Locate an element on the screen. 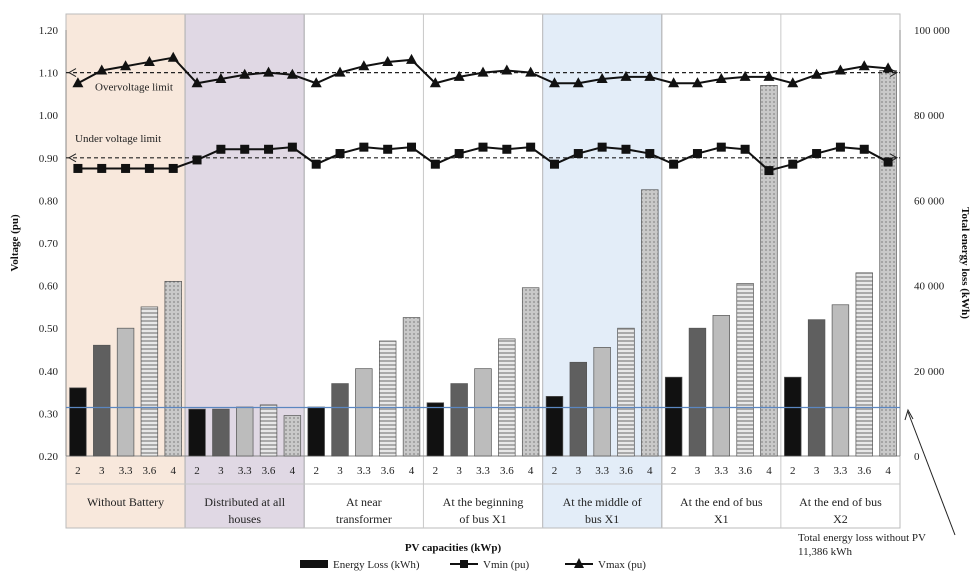  reference-label: Under voltage limit is located at coordinates (118, 139).